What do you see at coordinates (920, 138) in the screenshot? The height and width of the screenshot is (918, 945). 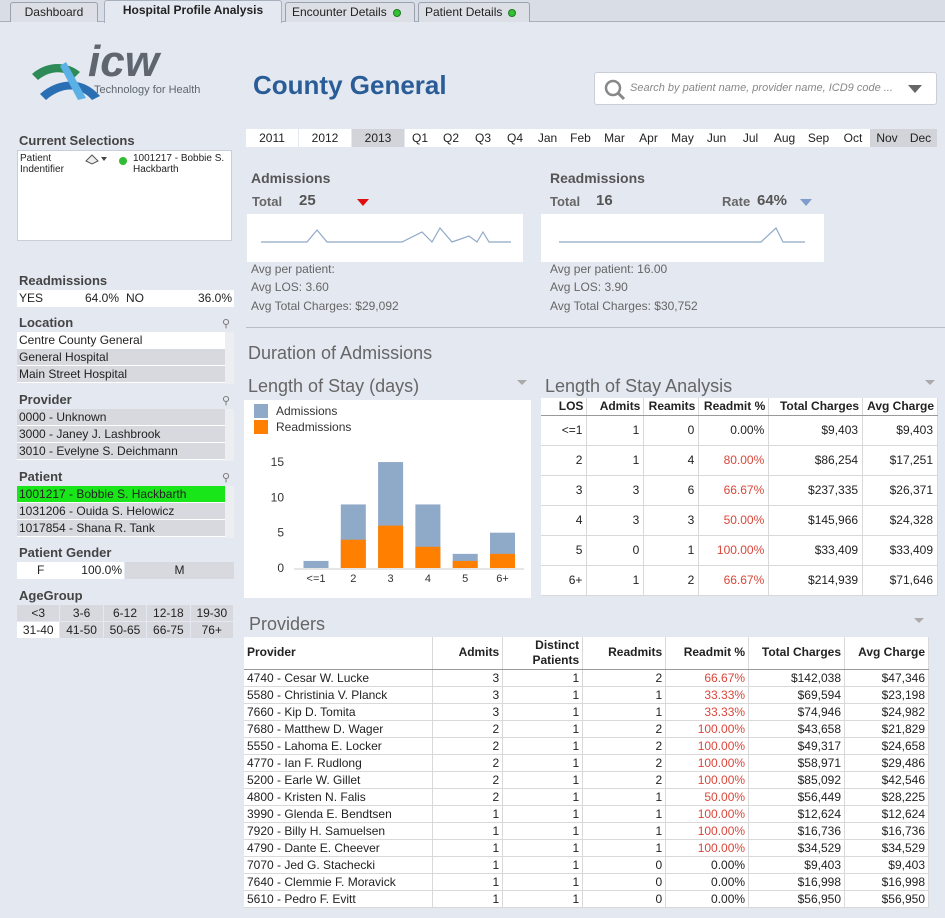 I see `period-dec: Dec` at bounding box center [920, 138].